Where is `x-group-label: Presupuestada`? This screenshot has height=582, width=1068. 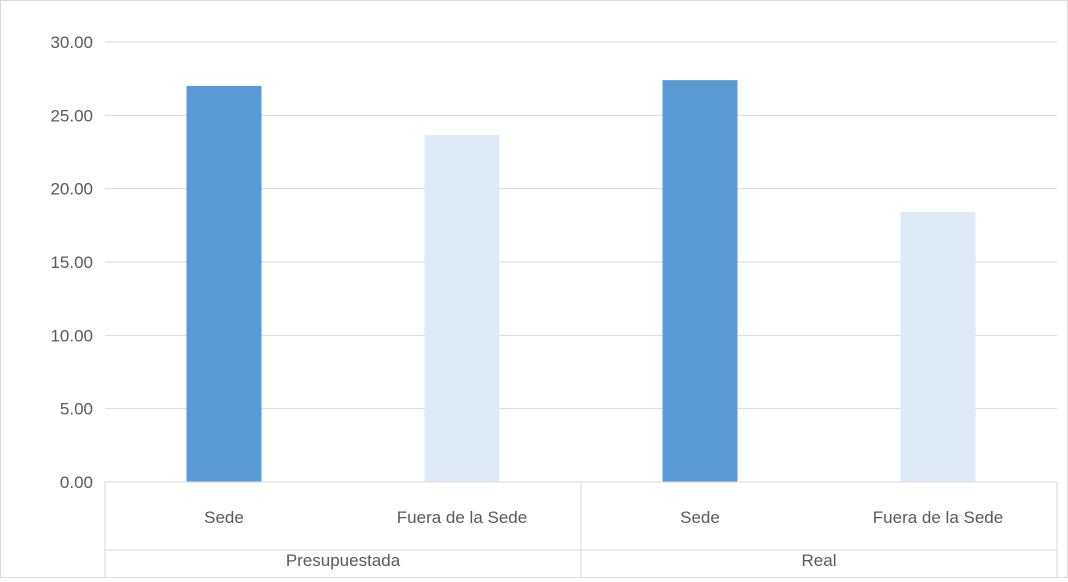
x-group-label: Presupuestada is located at coordinates (343, 560).